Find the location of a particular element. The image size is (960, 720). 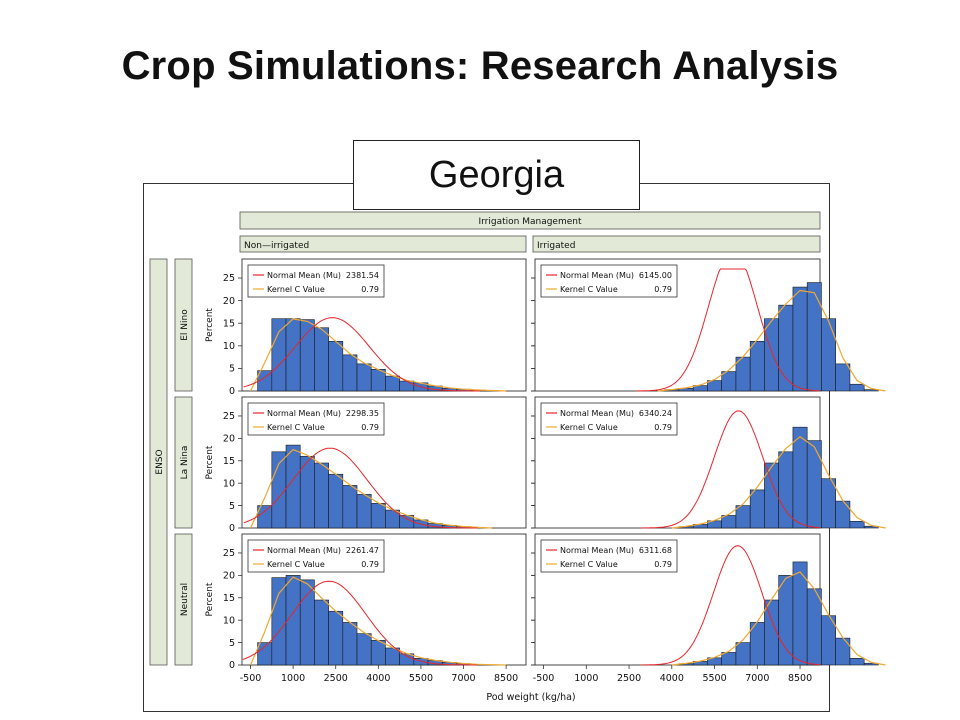

legend-normal-value: 6145.00 is located at coordinates (655, 275).